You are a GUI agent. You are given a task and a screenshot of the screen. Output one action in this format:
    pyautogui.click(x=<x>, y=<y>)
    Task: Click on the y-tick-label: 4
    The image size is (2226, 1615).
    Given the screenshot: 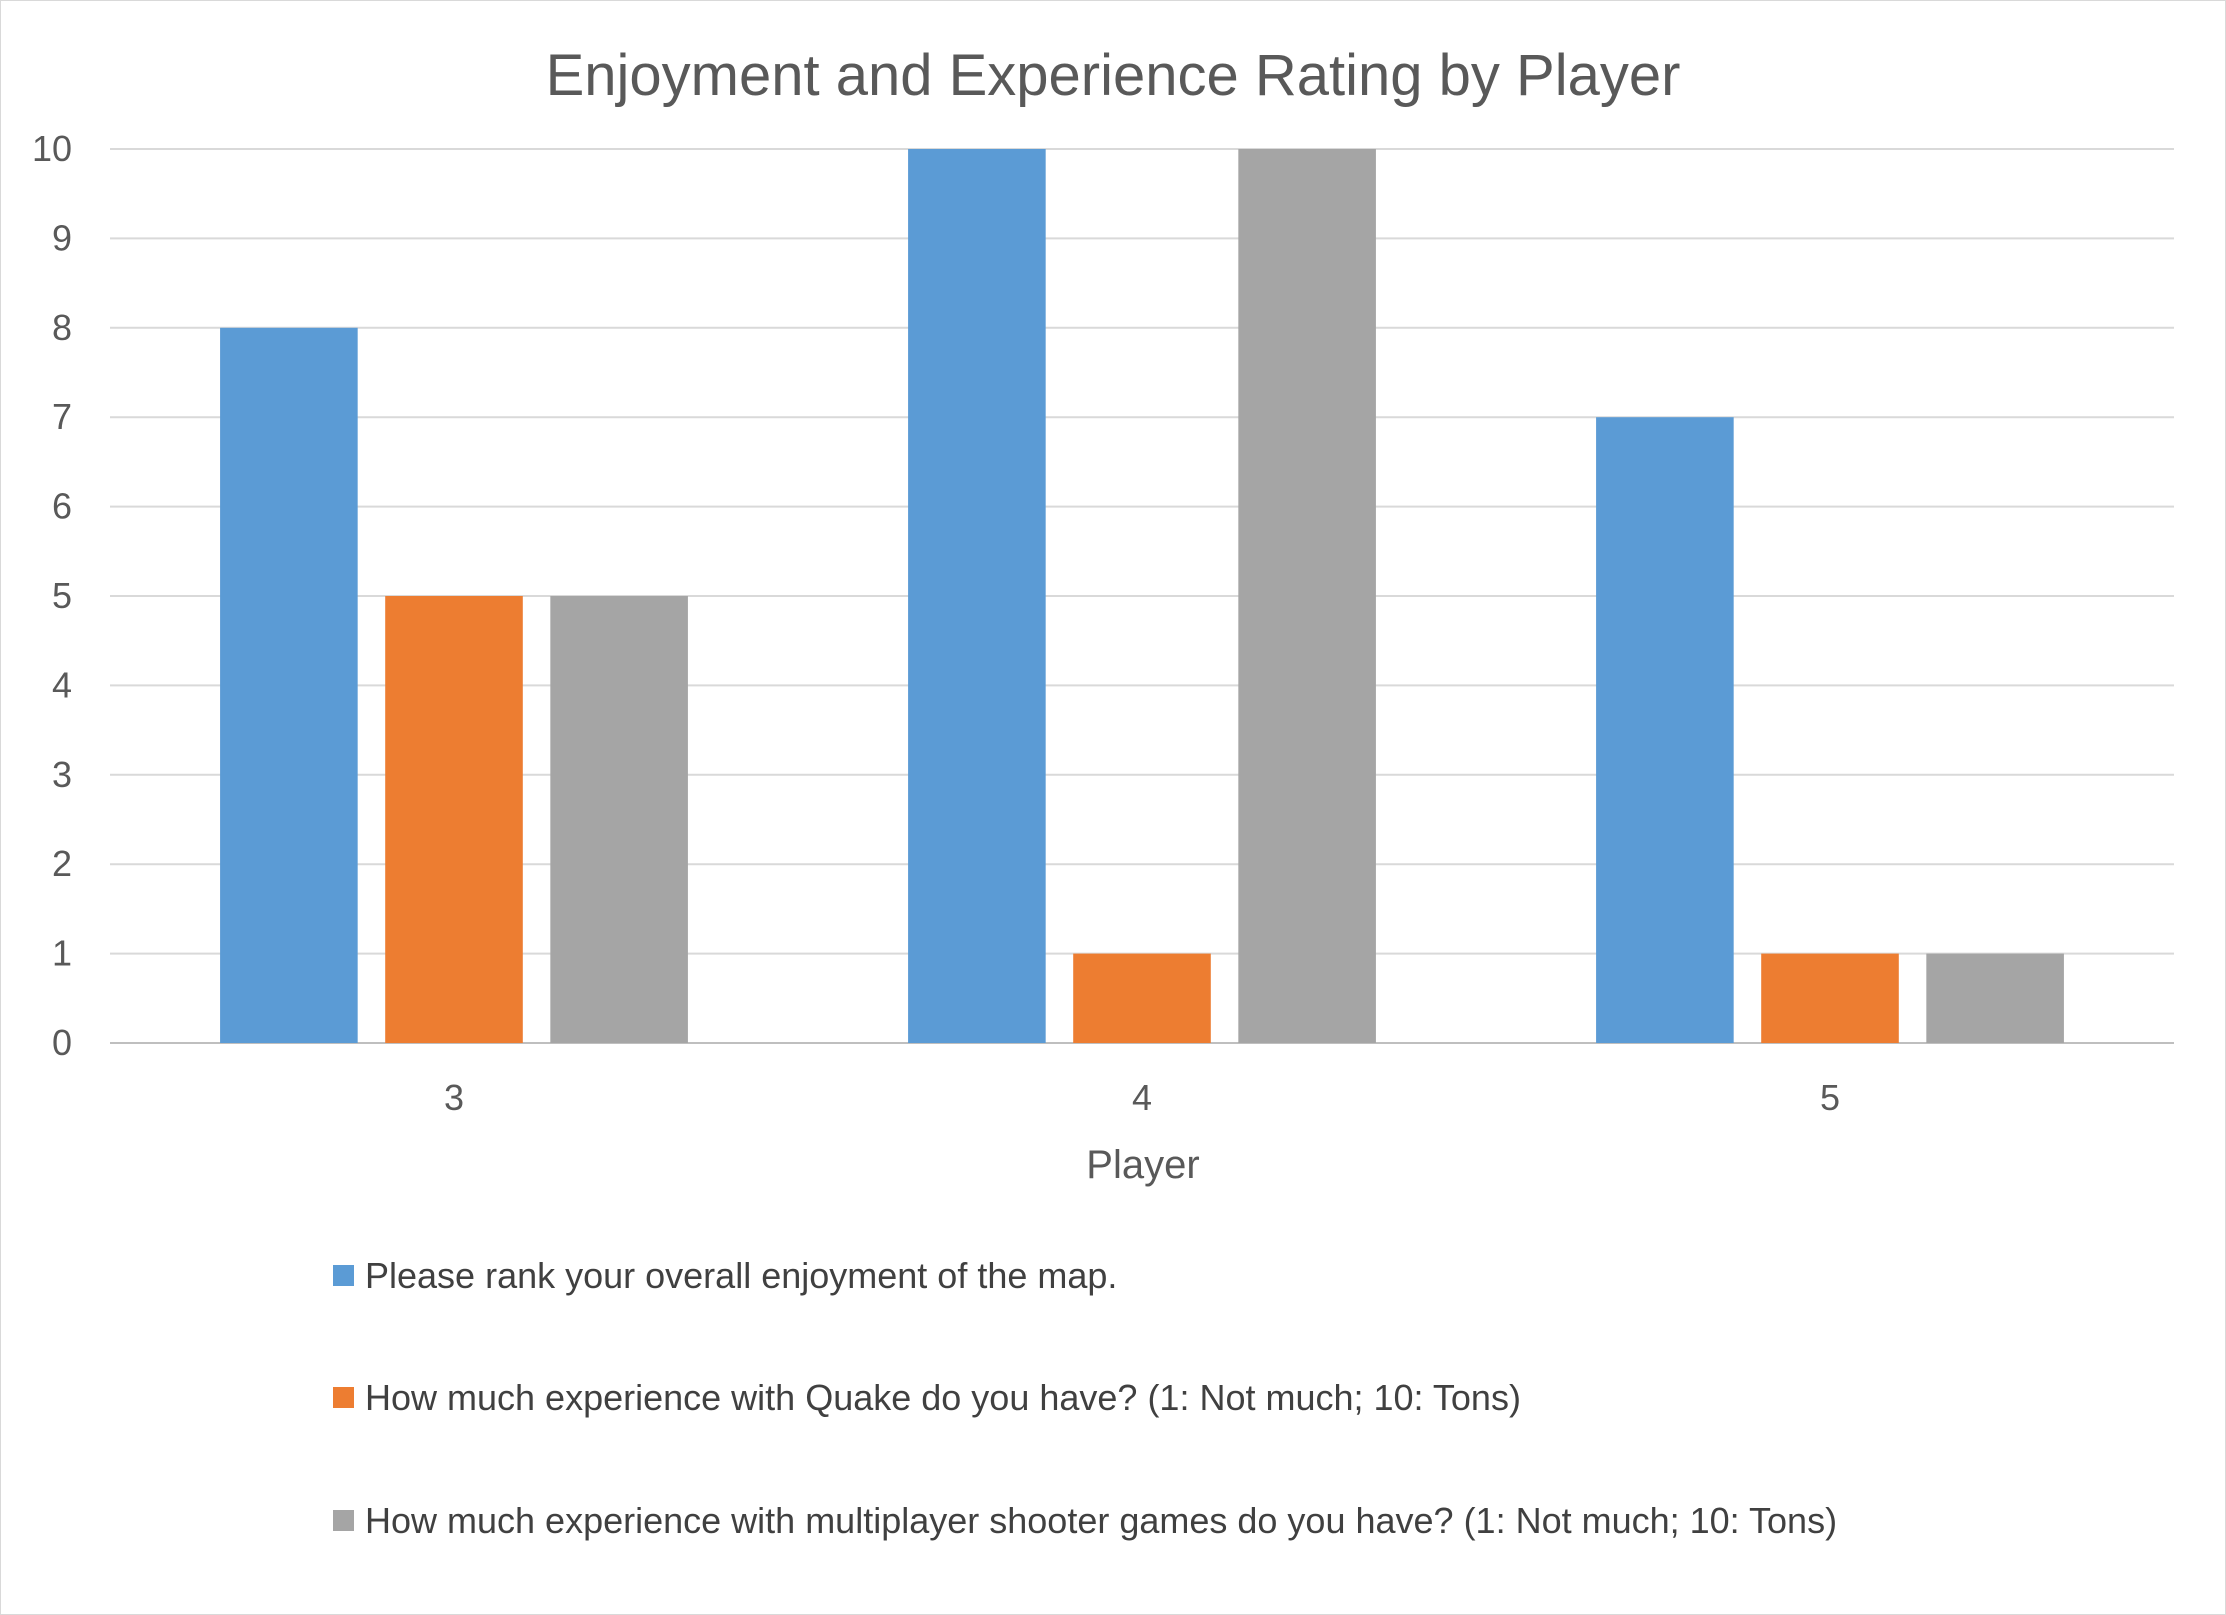 What is the action you would take?
    pyautogui.click(x=62, y=684)
    